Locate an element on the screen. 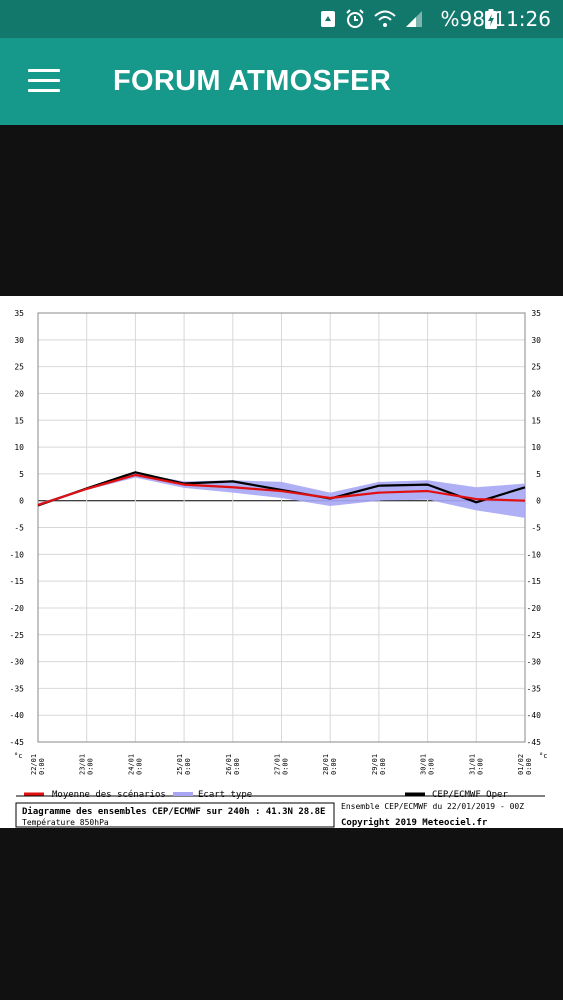  mean-series-line is located at coordinates (281, 490).